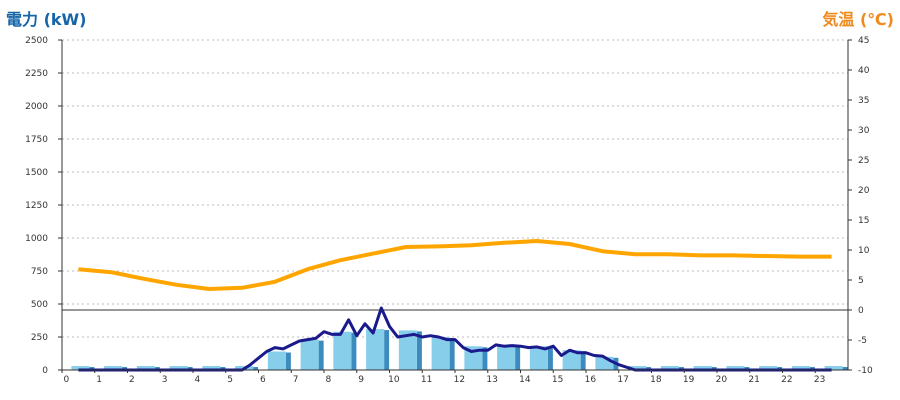  Describe the element at coordinates (557, 380) in the screenshot. I see `x-tick-label: 15` at that location.